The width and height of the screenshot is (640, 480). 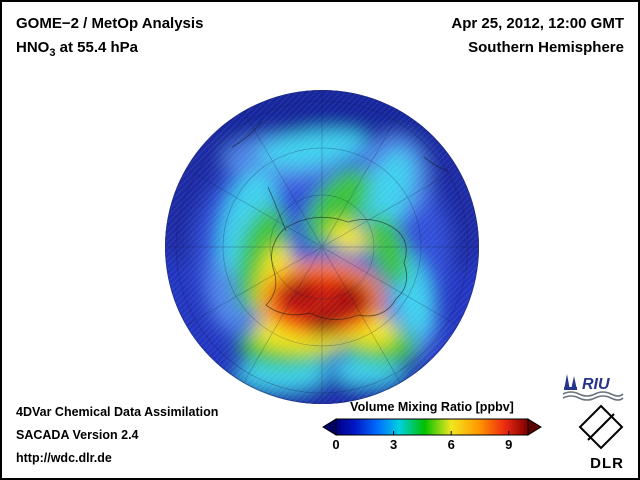 What do you see at coordinates (110, 23) in the screenshot?
I see `analysis-title: GOME−2 / MetOp Analysis` at bounding box center [110, 23].